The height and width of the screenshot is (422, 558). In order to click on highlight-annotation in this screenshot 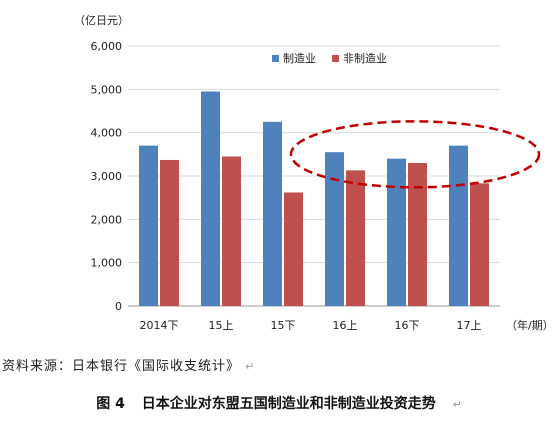, I will do `click(415, 154)`.